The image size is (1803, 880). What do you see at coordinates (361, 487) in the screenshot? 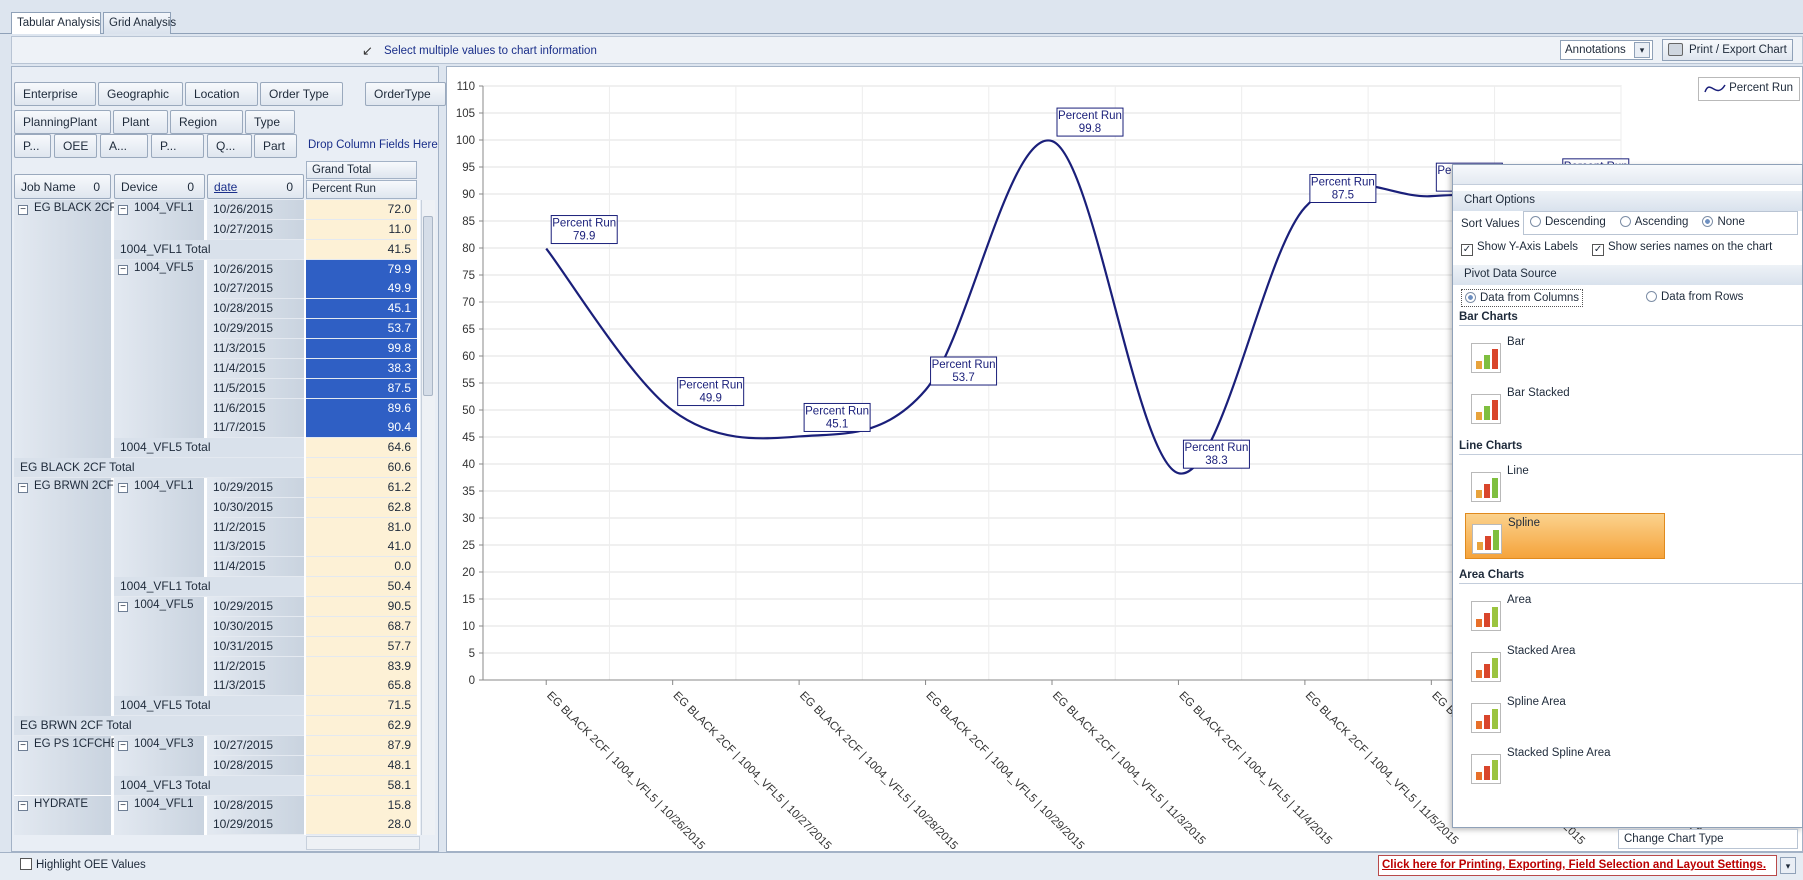
I see `value-cell: 61.2` at bounding box center [361, 487].